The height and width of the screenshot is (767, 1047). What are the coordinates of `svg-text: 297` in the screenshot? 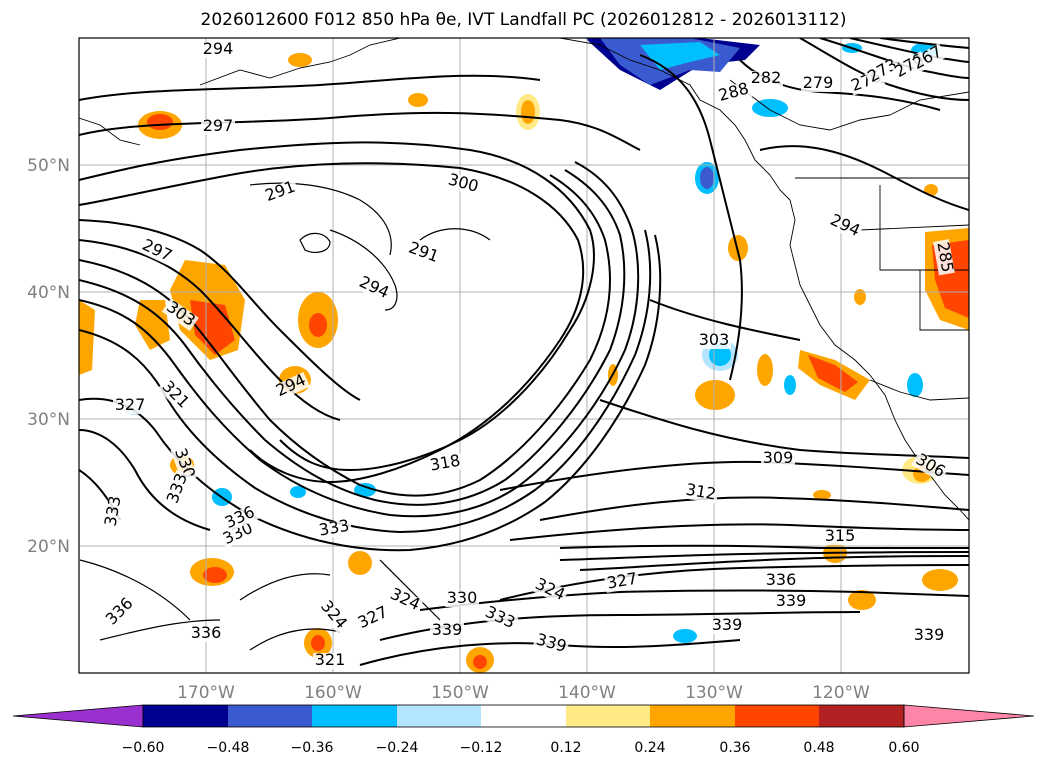 It's located at (218, 125).